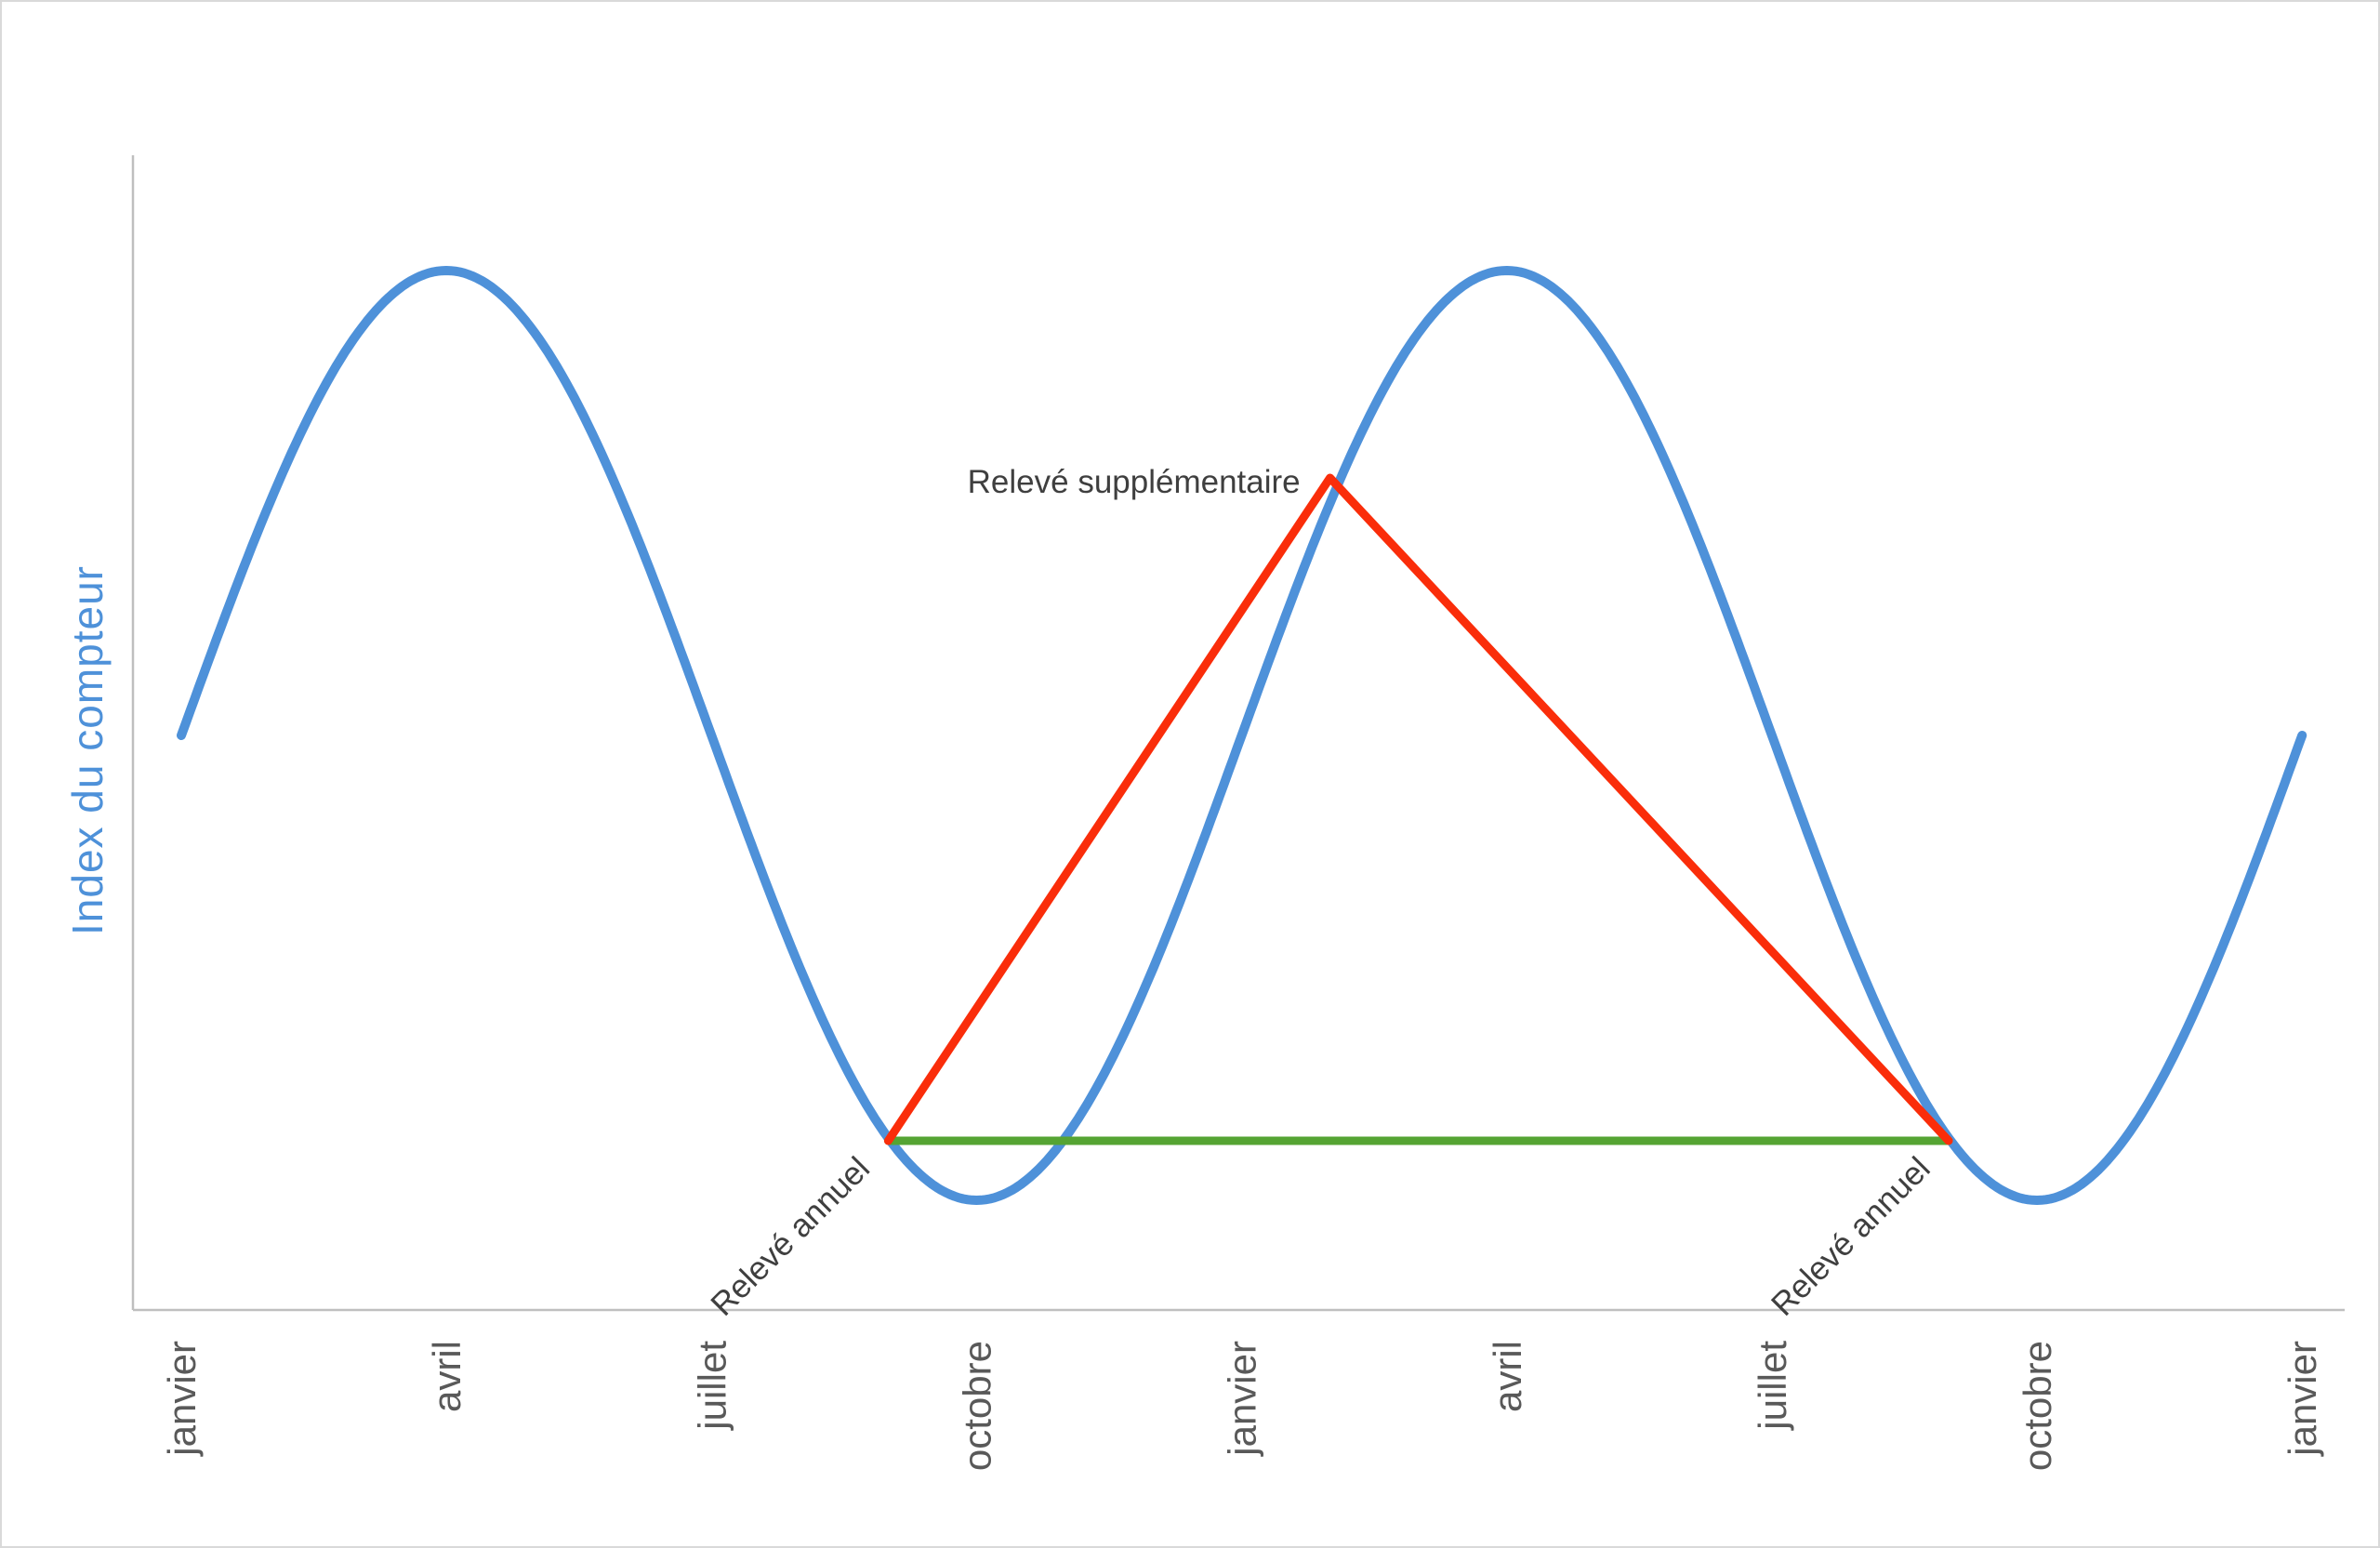 Image resolution: width=2380 pixels, height=1548 pixels. I want to click on y-axis-title: Index du compteur, so click(87, 750).